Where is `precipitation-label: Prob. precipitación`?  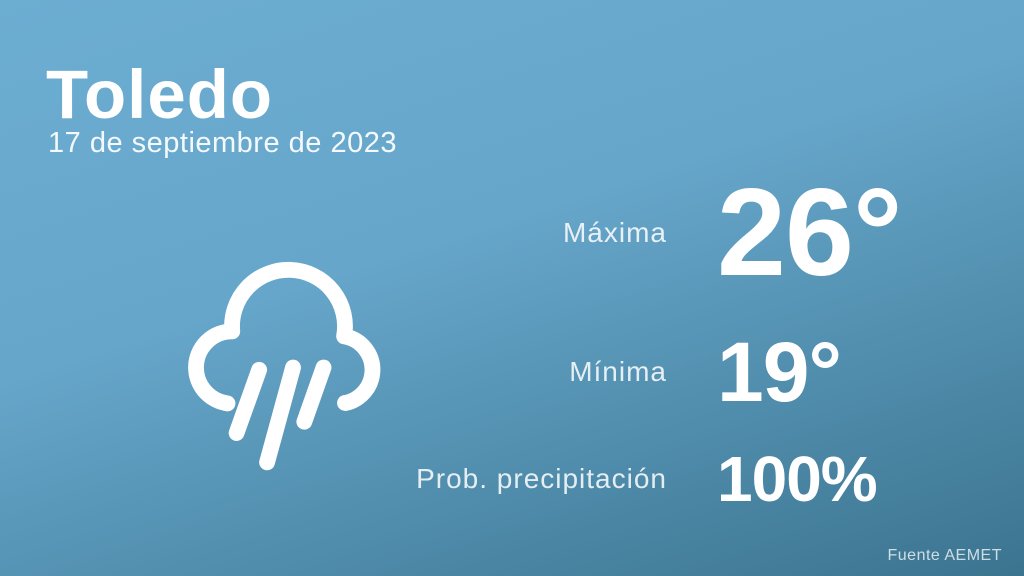 precipitation-label: Prob. precipitación is located at coordinates (541, 478).